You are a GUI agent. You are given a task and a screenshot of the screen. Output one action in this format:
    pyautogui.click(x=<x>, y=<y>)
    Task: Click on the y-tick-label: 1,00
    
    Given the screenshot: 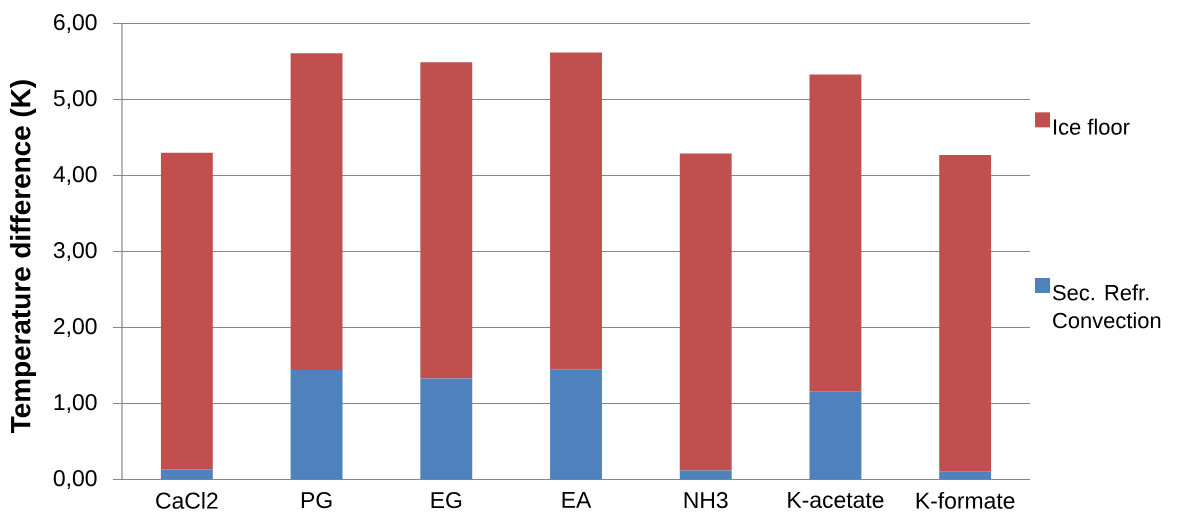 What is the action you would take?
    pyautogui.click(x=75, y=403)
    